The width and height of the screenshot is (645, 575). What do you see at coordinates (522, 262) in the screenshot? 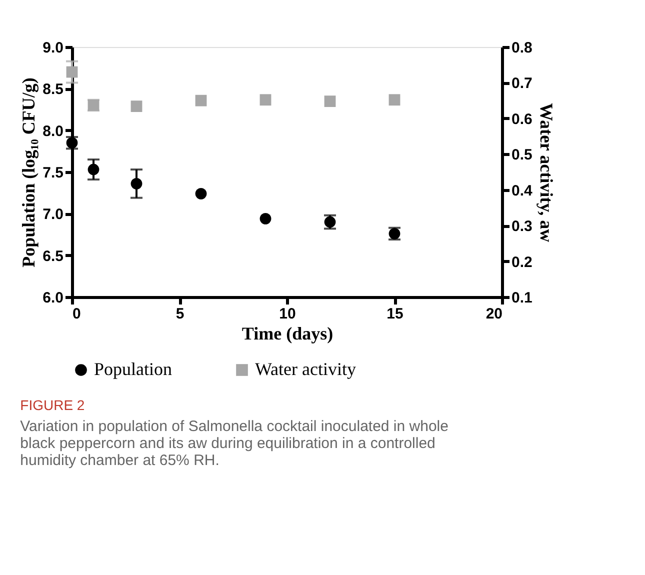
I see `y2-tick-label: 0.2` at bounding box center [522, 262].